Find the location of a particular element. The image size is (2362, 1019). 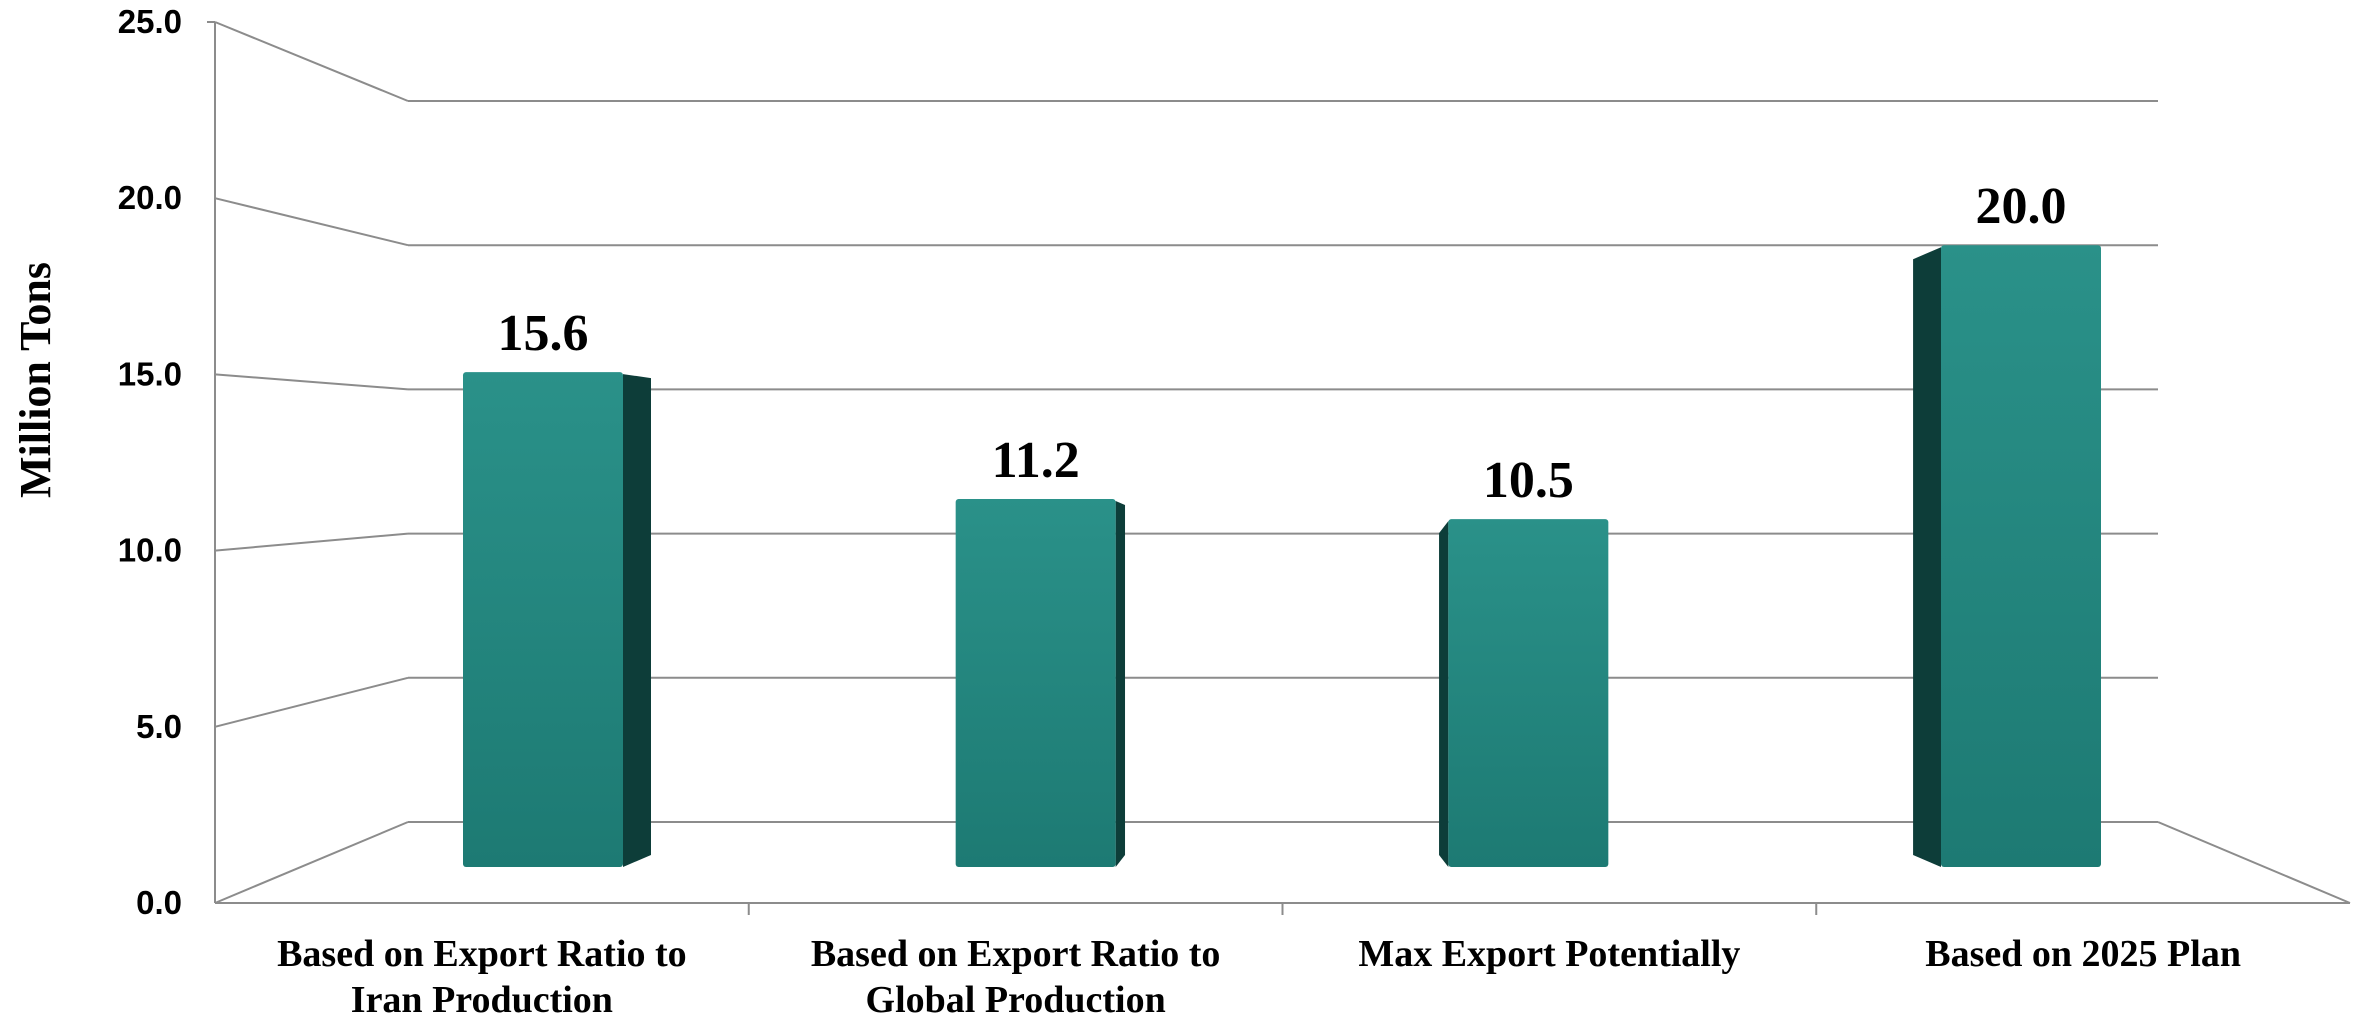

floor-edge is located at coordinates (2254, 862).